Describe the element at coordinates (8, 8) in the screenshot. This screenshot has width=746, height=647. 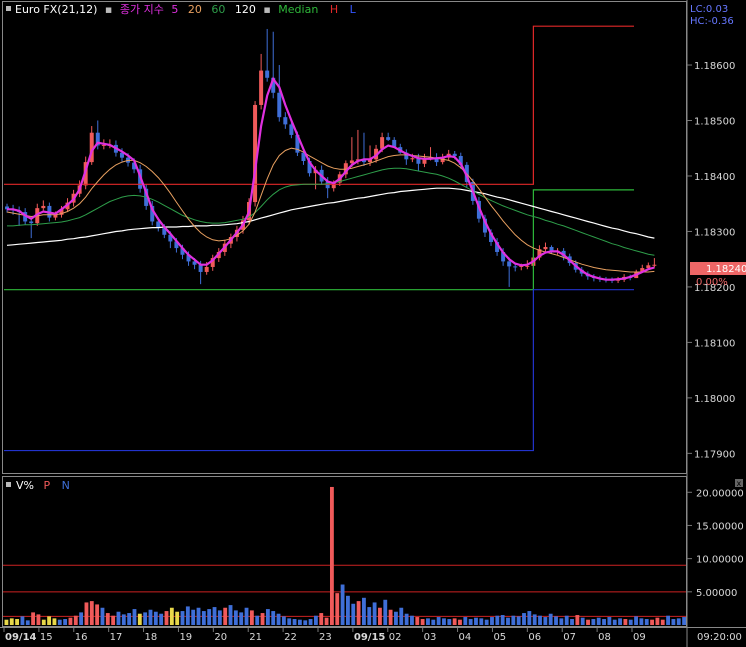
I see `legend-menu-icon` at that location.